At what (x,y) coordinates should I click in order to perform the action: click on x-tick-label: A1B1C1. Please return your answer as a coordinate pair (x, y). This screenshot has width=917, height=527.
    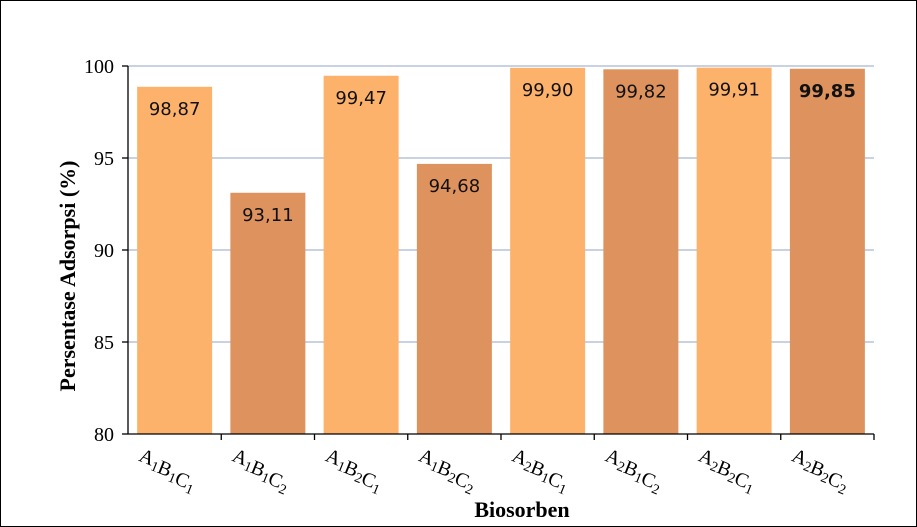
    Looking at the image, I should click on (167, 472).